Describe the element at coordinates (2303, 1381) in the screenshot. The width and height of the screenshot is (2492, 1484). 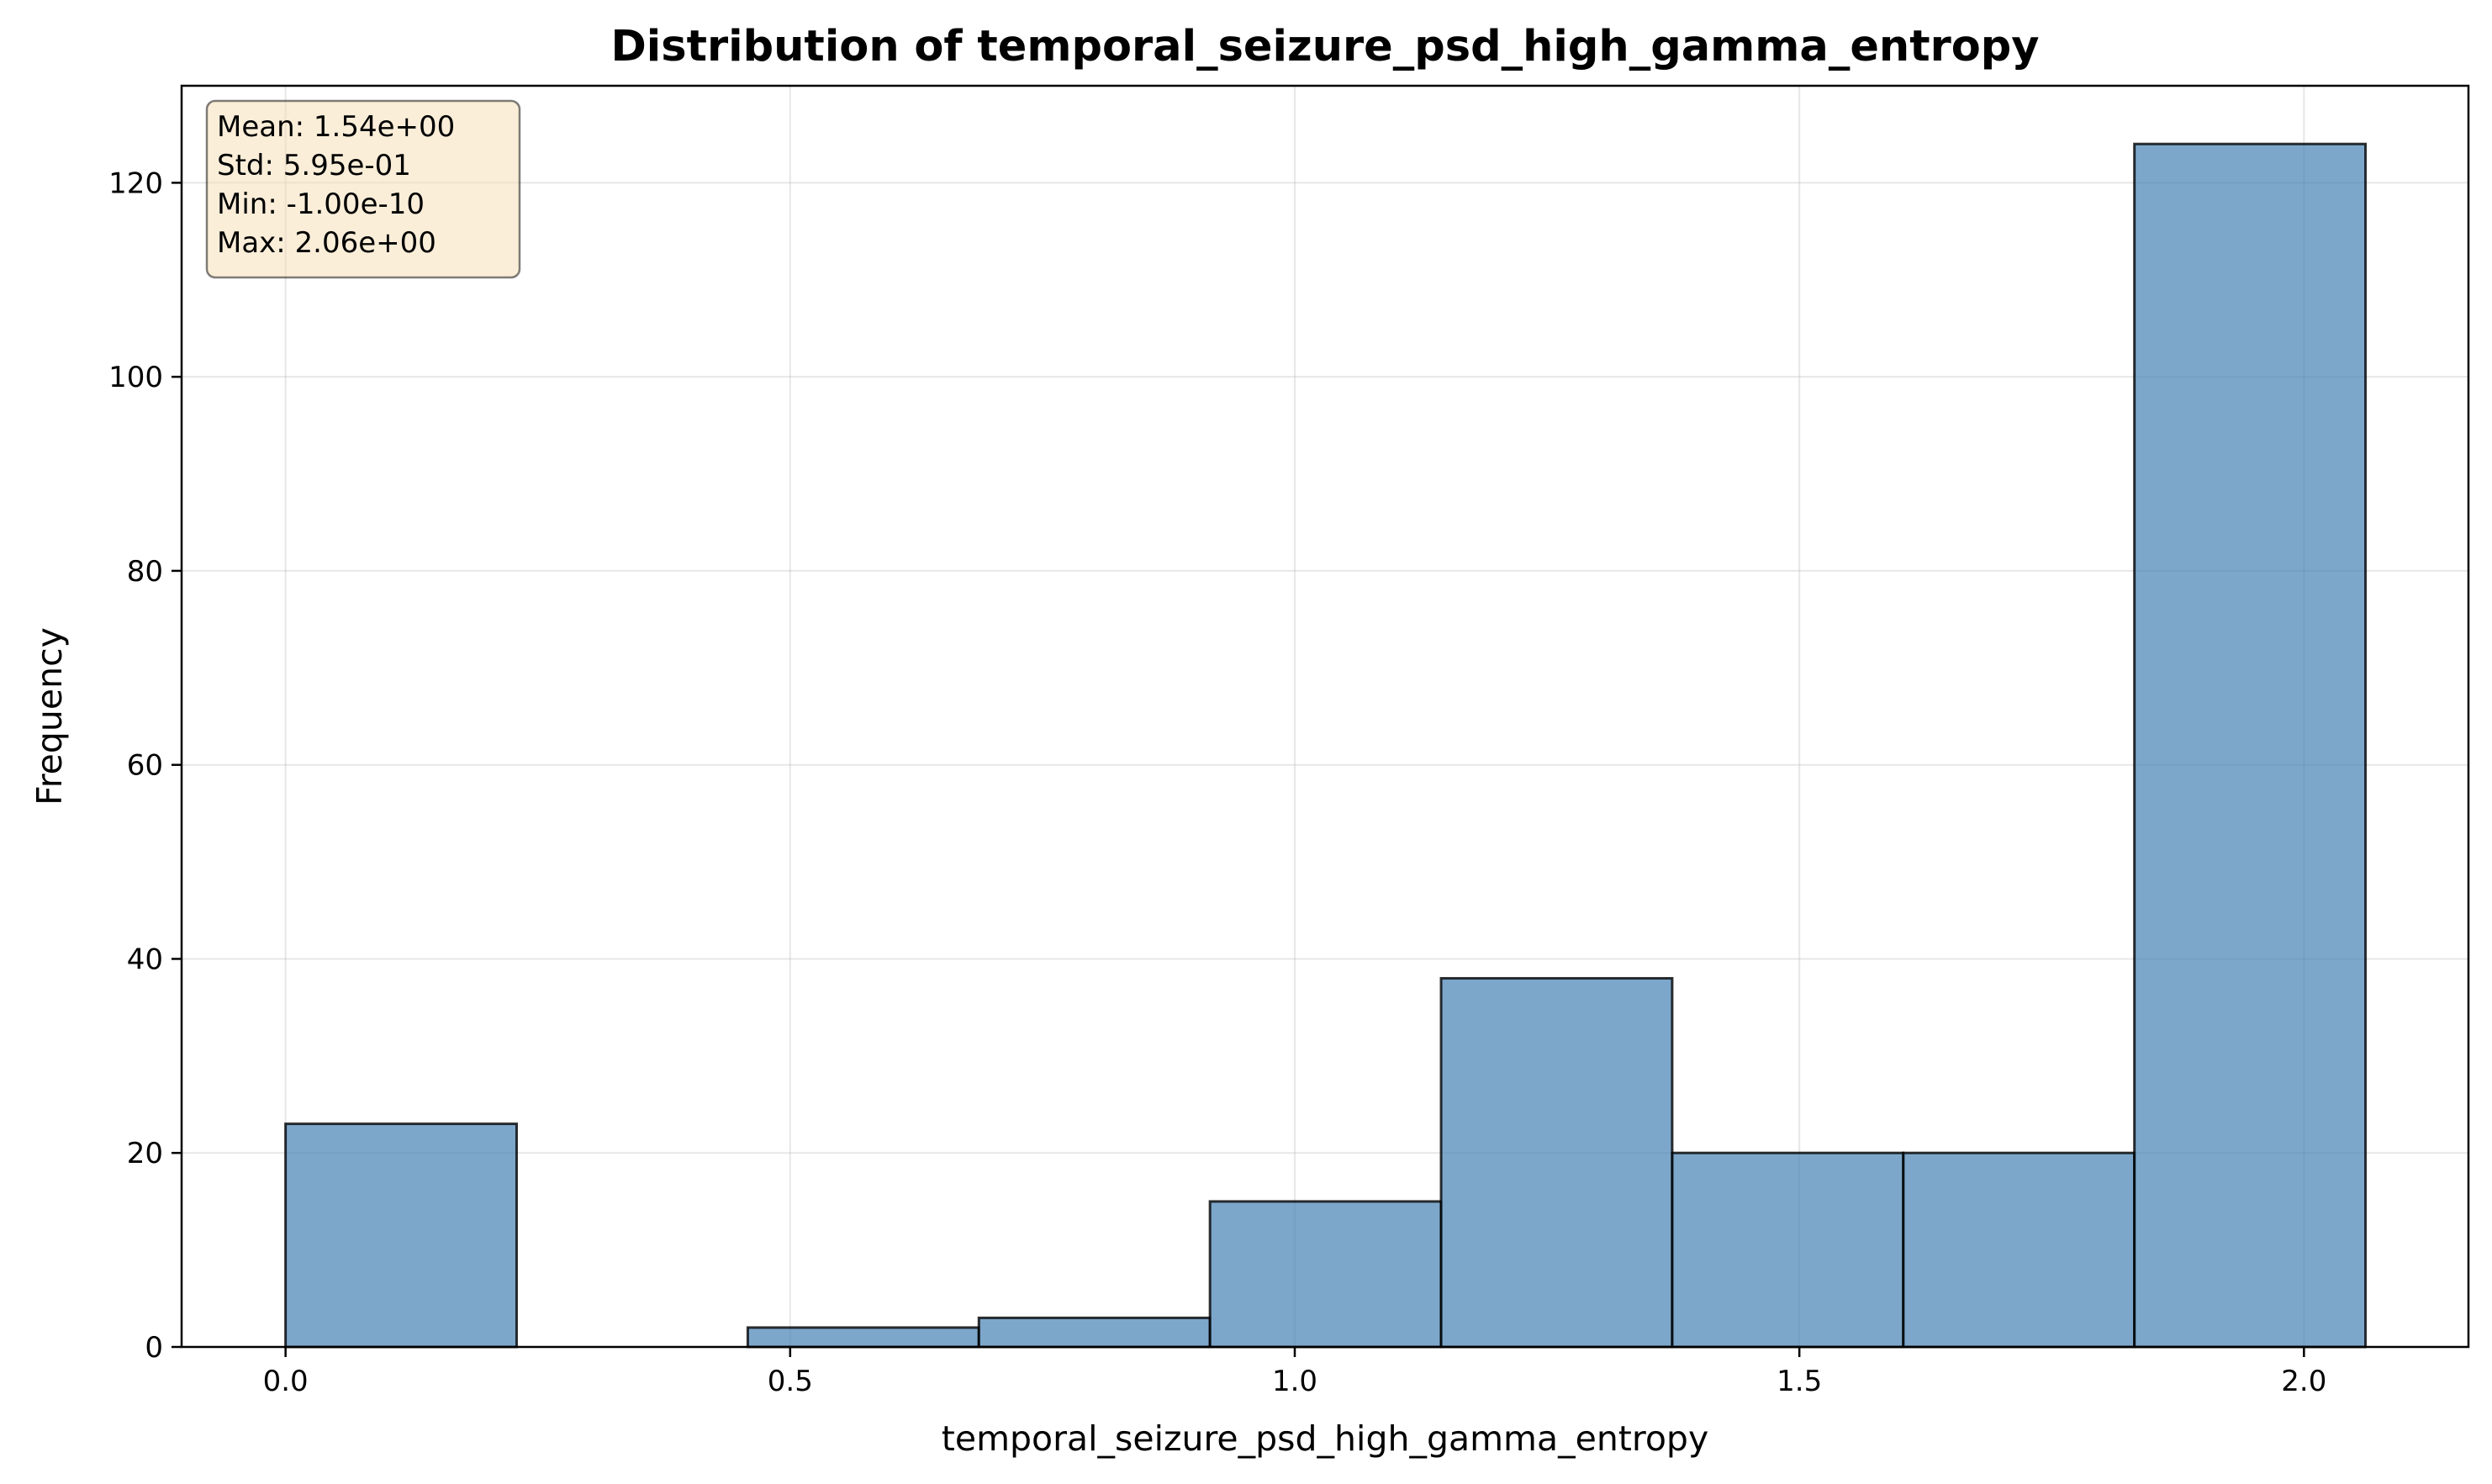
I see `x-tick-label: 2.0` at that location.